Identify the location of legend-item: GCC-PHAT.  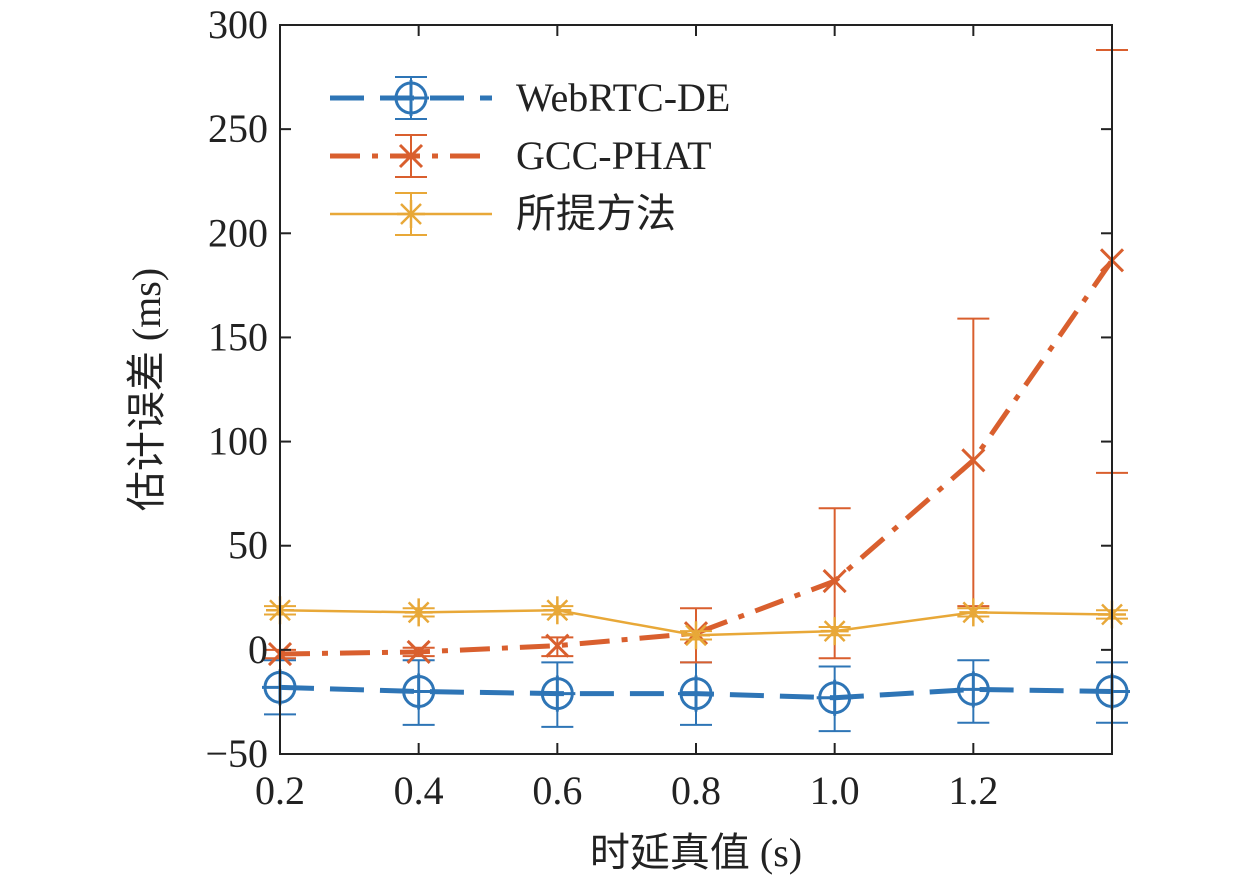
(521, 155).